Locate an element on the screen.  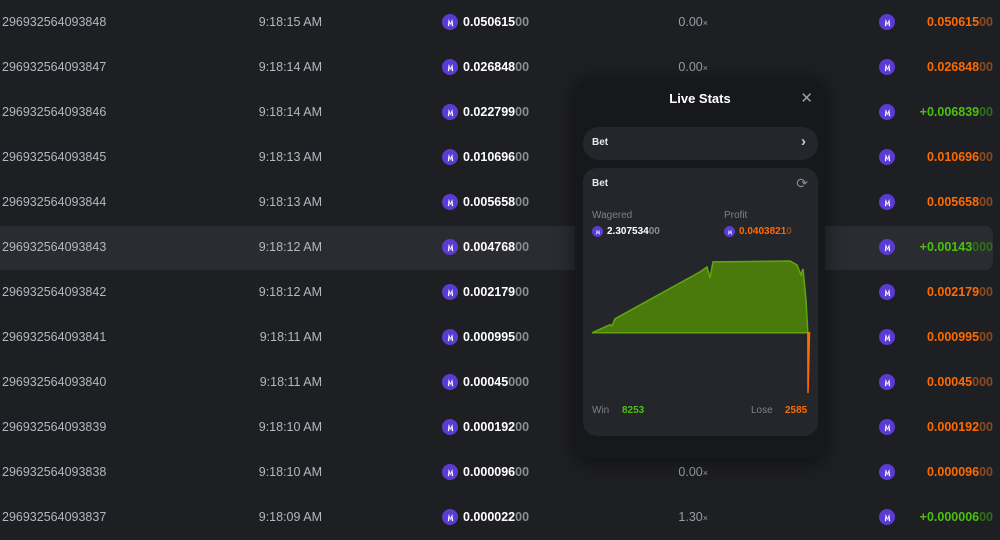
payout-amount: 0.01069600 is located at coordinates (960, 157).